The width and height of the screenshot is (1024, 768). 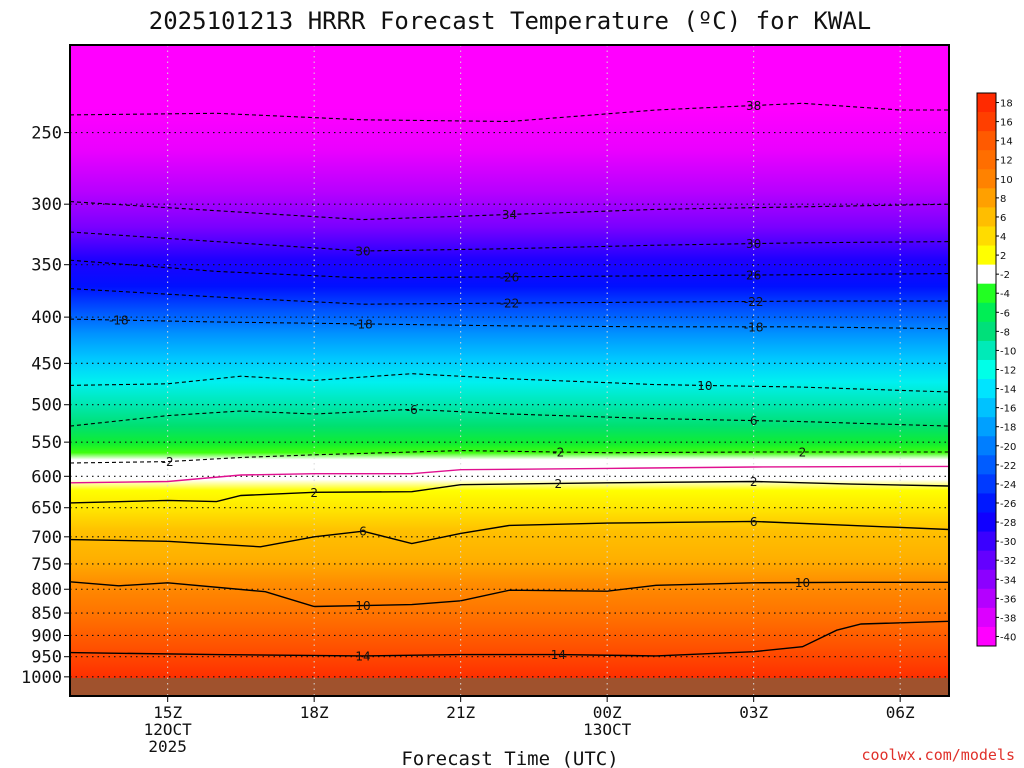 I want to click on contour-label: -6, so click(x=412, y=410).